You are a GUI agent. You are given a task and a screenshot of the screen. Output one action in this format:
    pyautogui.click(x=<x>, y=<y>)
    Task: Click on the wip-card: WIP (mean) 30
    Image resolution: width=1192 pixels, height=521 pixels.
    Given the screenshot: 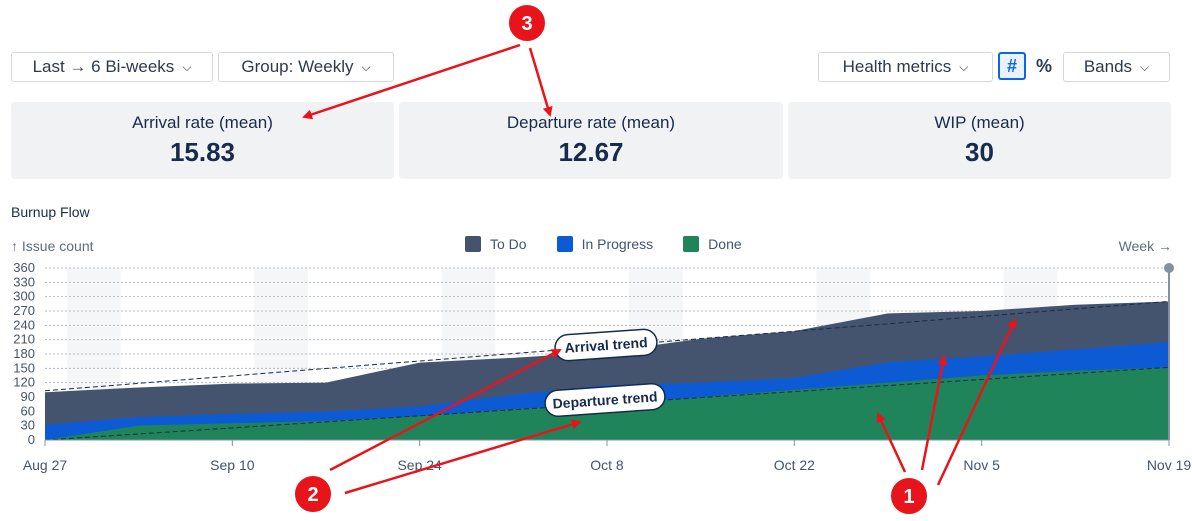 What is the action you would take?
    pyautogui.click(x=979, y=140)
    